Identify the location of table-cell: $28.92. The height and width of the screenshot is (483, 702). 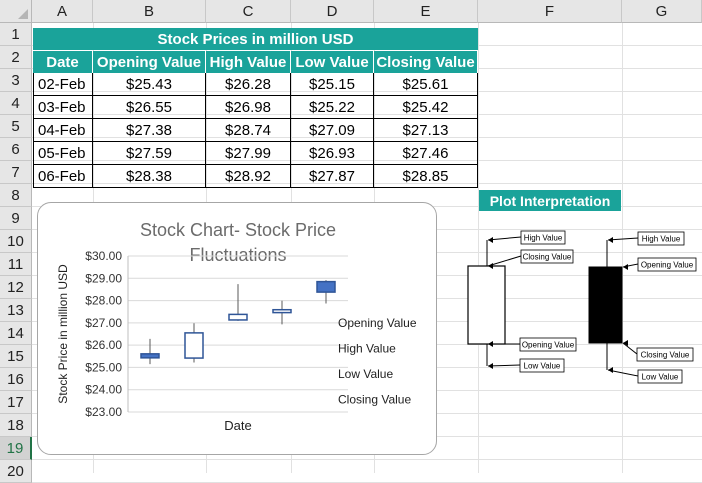
(248, 176).